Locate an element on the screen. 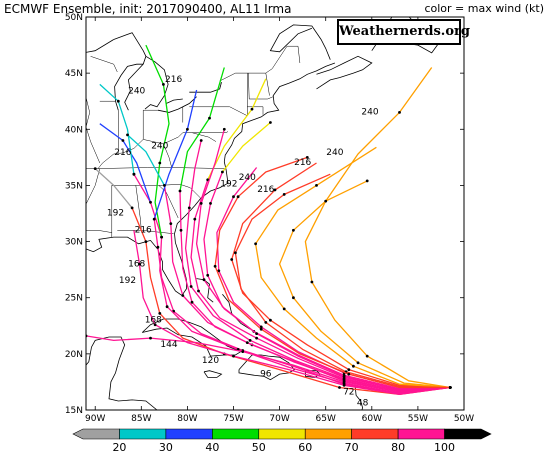 The image size is (550, 453). colorbar-label: 50 is located at coordinates (259, 447).